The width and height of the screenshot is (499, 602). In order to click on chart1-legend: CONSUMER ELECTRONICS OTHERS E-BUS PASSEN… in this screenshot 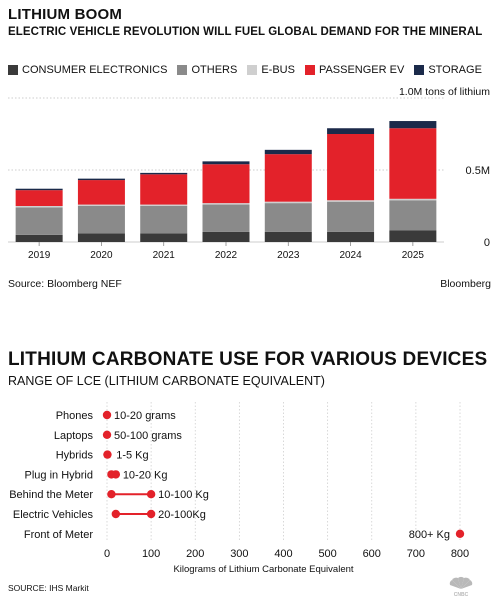, I will do `click(245, 70)`.